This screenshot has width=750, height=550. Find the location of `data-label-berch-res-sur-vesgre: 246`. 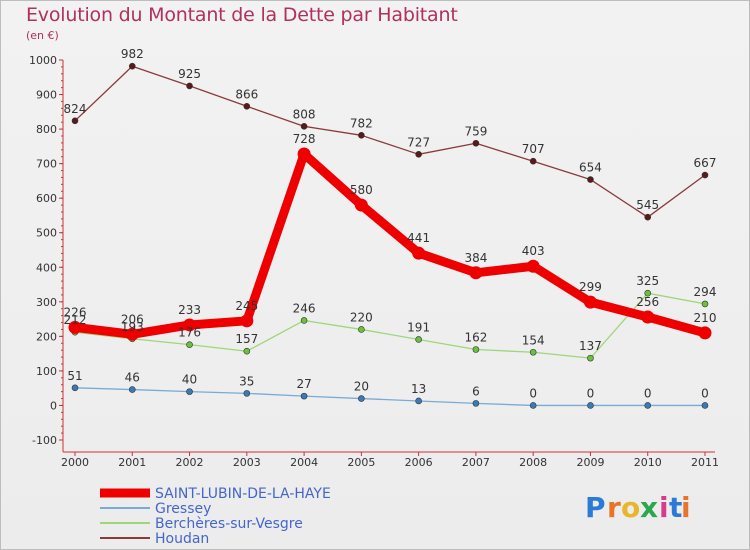

data-label-berch-res-sur-vesgre: 246 is located at coordinates (304, 308).